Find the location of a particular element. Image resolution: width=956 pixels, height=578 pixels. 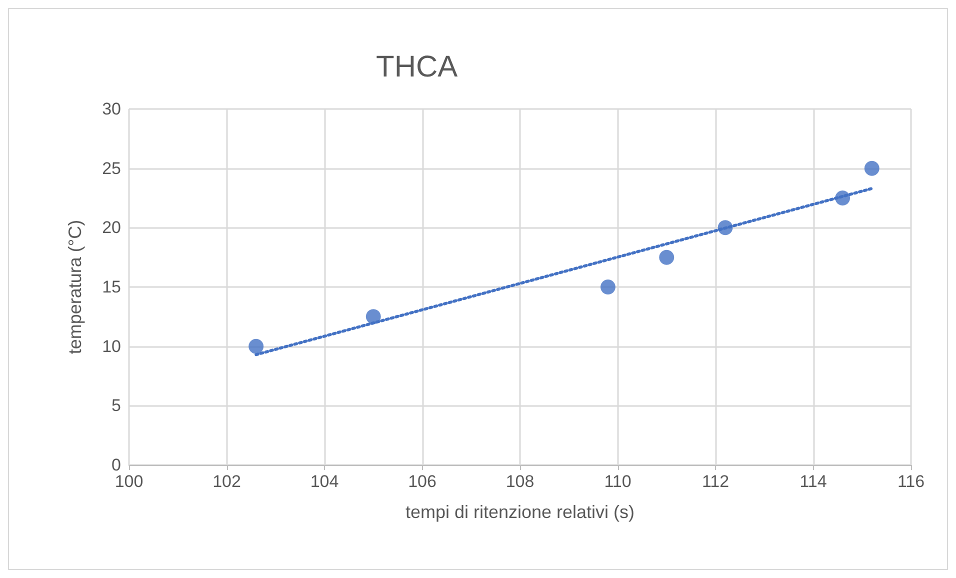

x-tick-label: 114 is located at coordinates (813, 481).